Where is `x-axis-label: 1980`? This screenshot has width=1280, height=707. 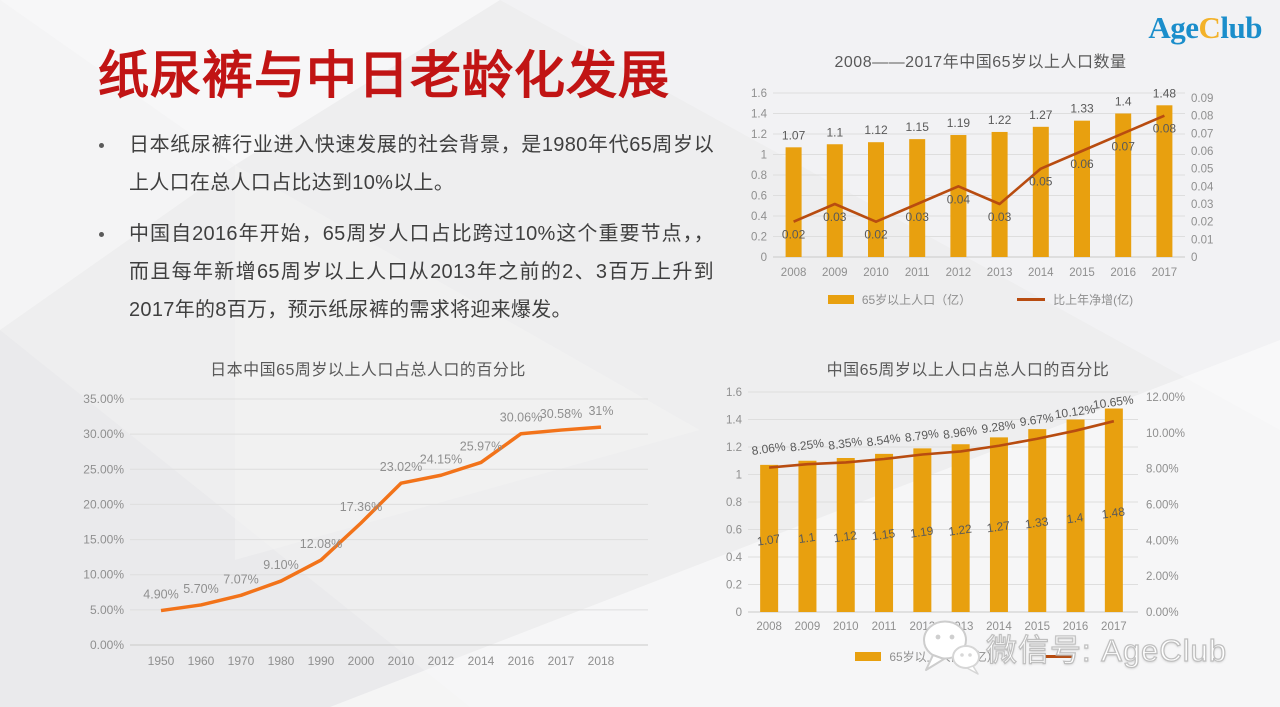
x-axis-label: 1980 is located at coordinates (281, 661).